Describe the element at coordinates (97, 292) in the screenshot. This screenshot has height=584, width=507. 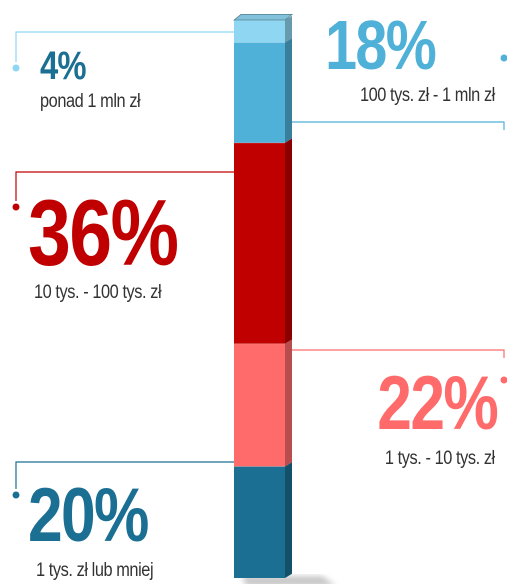
I see `category-label-36: 10 tys. - 100 tys. zł` at that location.